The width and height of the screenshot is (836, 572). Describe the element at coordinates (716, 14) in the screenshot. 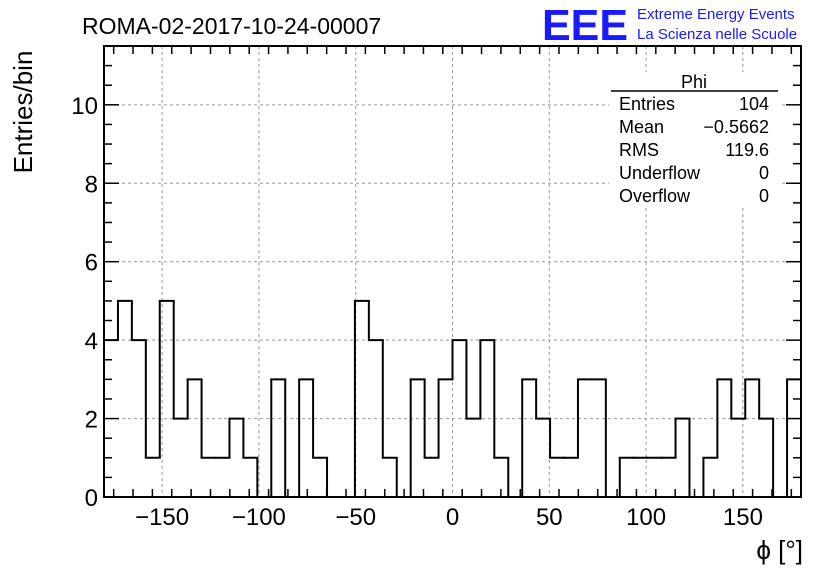

I see `eee-line-1: Extreme Energy Events` at that location.